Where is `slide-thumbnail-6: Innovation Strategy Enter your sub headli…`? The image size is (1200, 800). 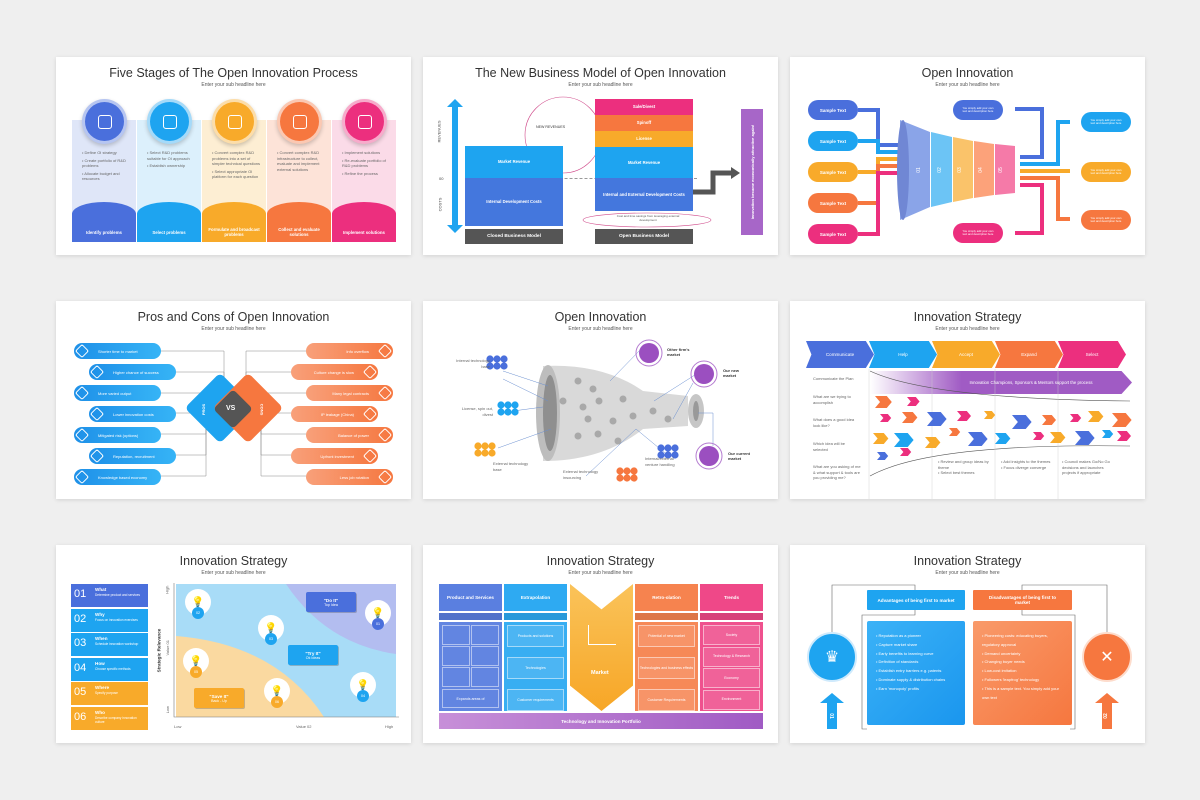
slide-thumbnail-6: Innovation Strategy Enter your sub headli… is located at coordinates (967, 400).